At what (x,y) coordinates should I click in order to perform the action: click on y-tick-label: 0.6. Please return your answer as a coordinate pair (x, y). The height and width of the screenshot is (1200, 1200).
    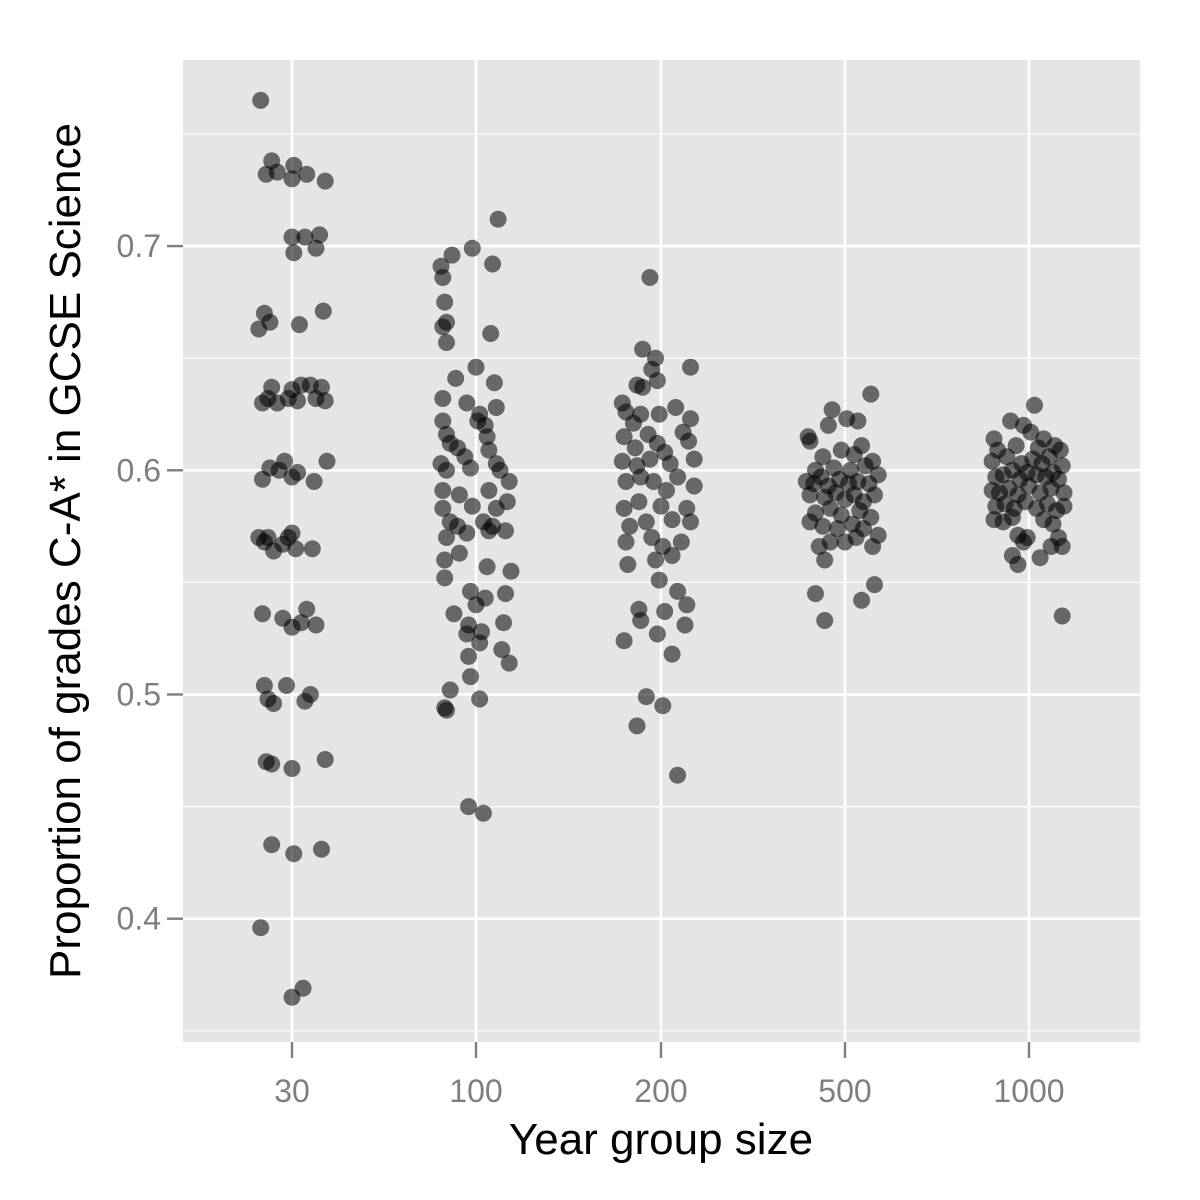
    Looking at the image, I should click on (139, 470).